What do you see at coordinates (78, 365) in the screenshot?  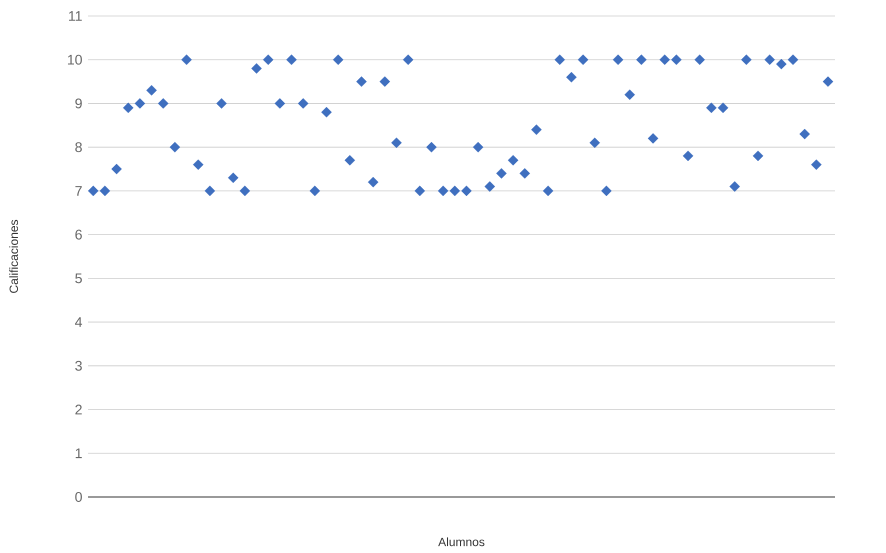 I see `y-tick-label: 3` at bounding box center [78, 365].